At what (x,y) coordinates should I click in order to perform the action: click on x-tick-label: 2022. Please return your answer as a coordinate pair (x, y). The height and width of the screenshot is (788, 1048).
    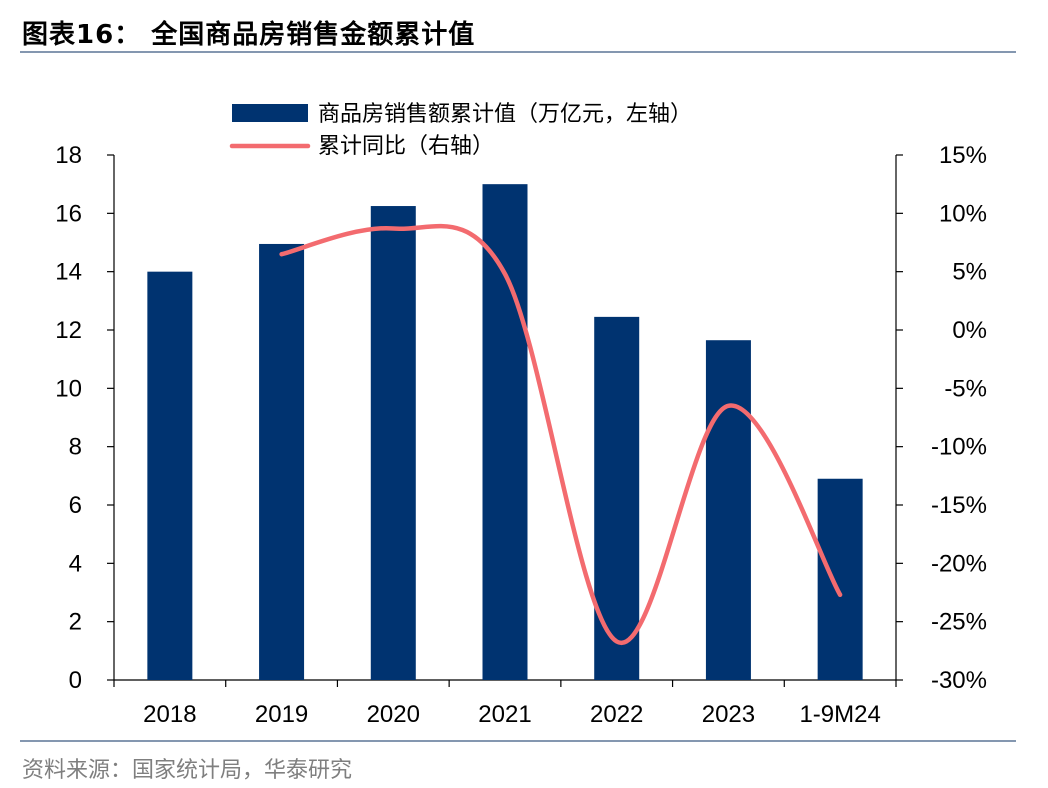
    Looking at the image, I should click on (616, 714).